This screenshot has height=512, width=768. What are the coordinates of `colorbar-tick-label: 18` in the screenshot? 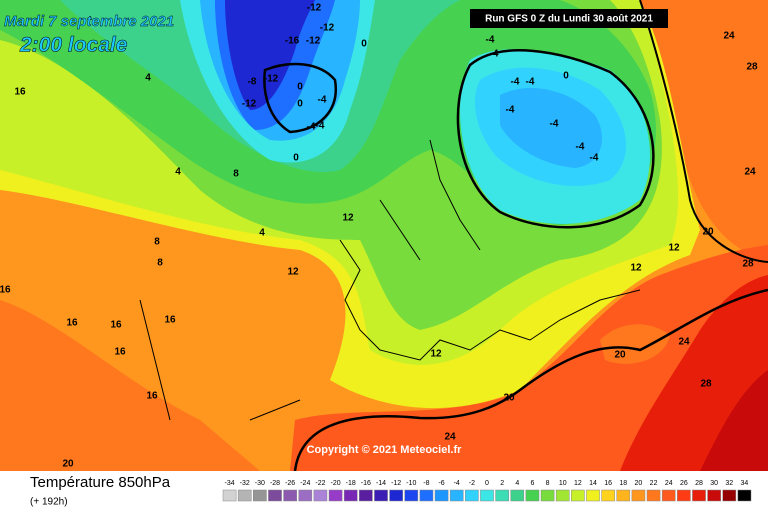 It's located at (623, 483).